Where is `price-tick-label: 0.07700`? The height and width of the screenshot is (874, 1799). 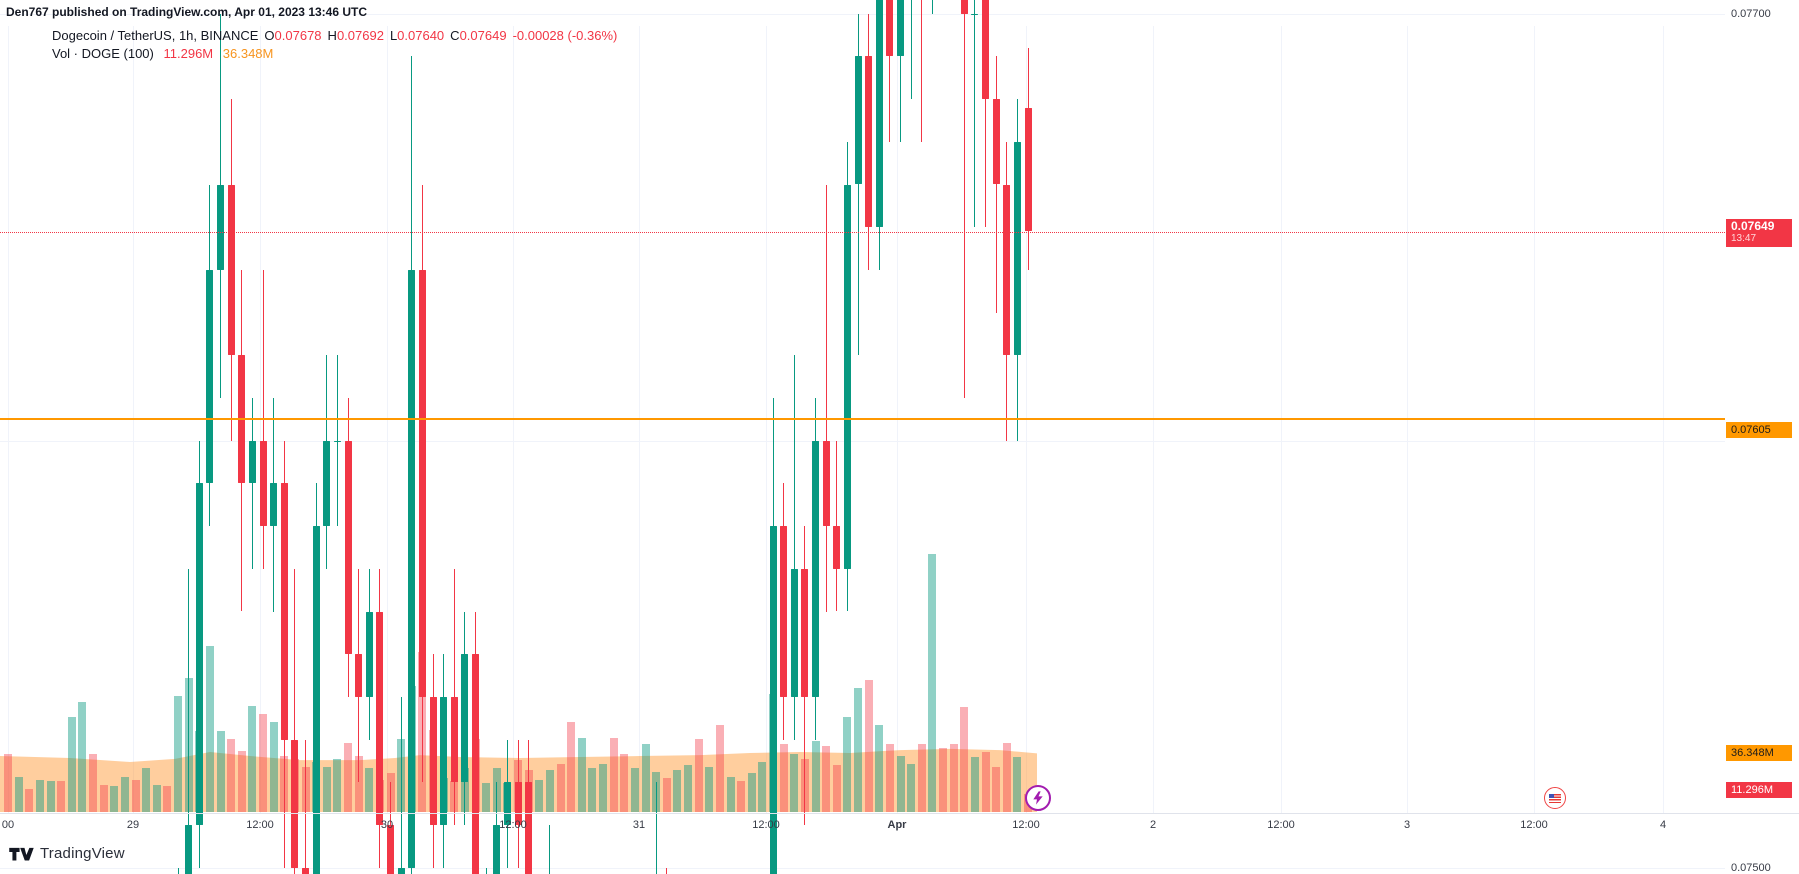 price-tick-label: 0.07700 is located at coordinates (1751, 13).